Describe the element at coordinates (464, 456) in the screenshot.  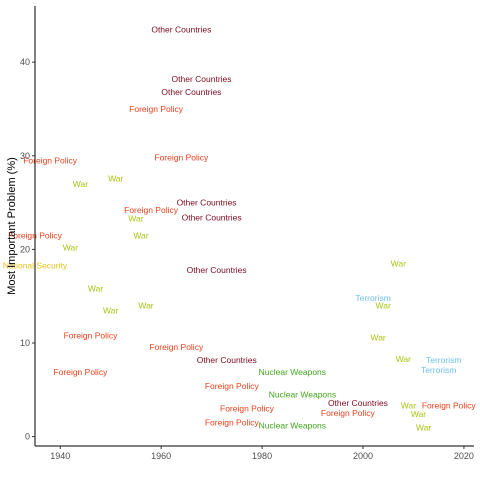
I see `x-tick-label: 2020` at that location.